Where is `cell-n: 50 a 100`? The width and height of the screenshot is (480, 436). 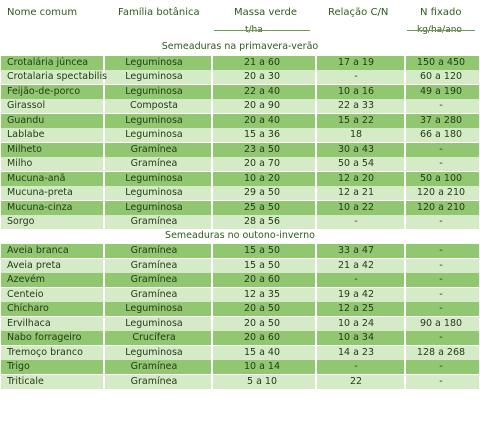
cell-n: 50 a 100 is located at coordinates (441, 178).